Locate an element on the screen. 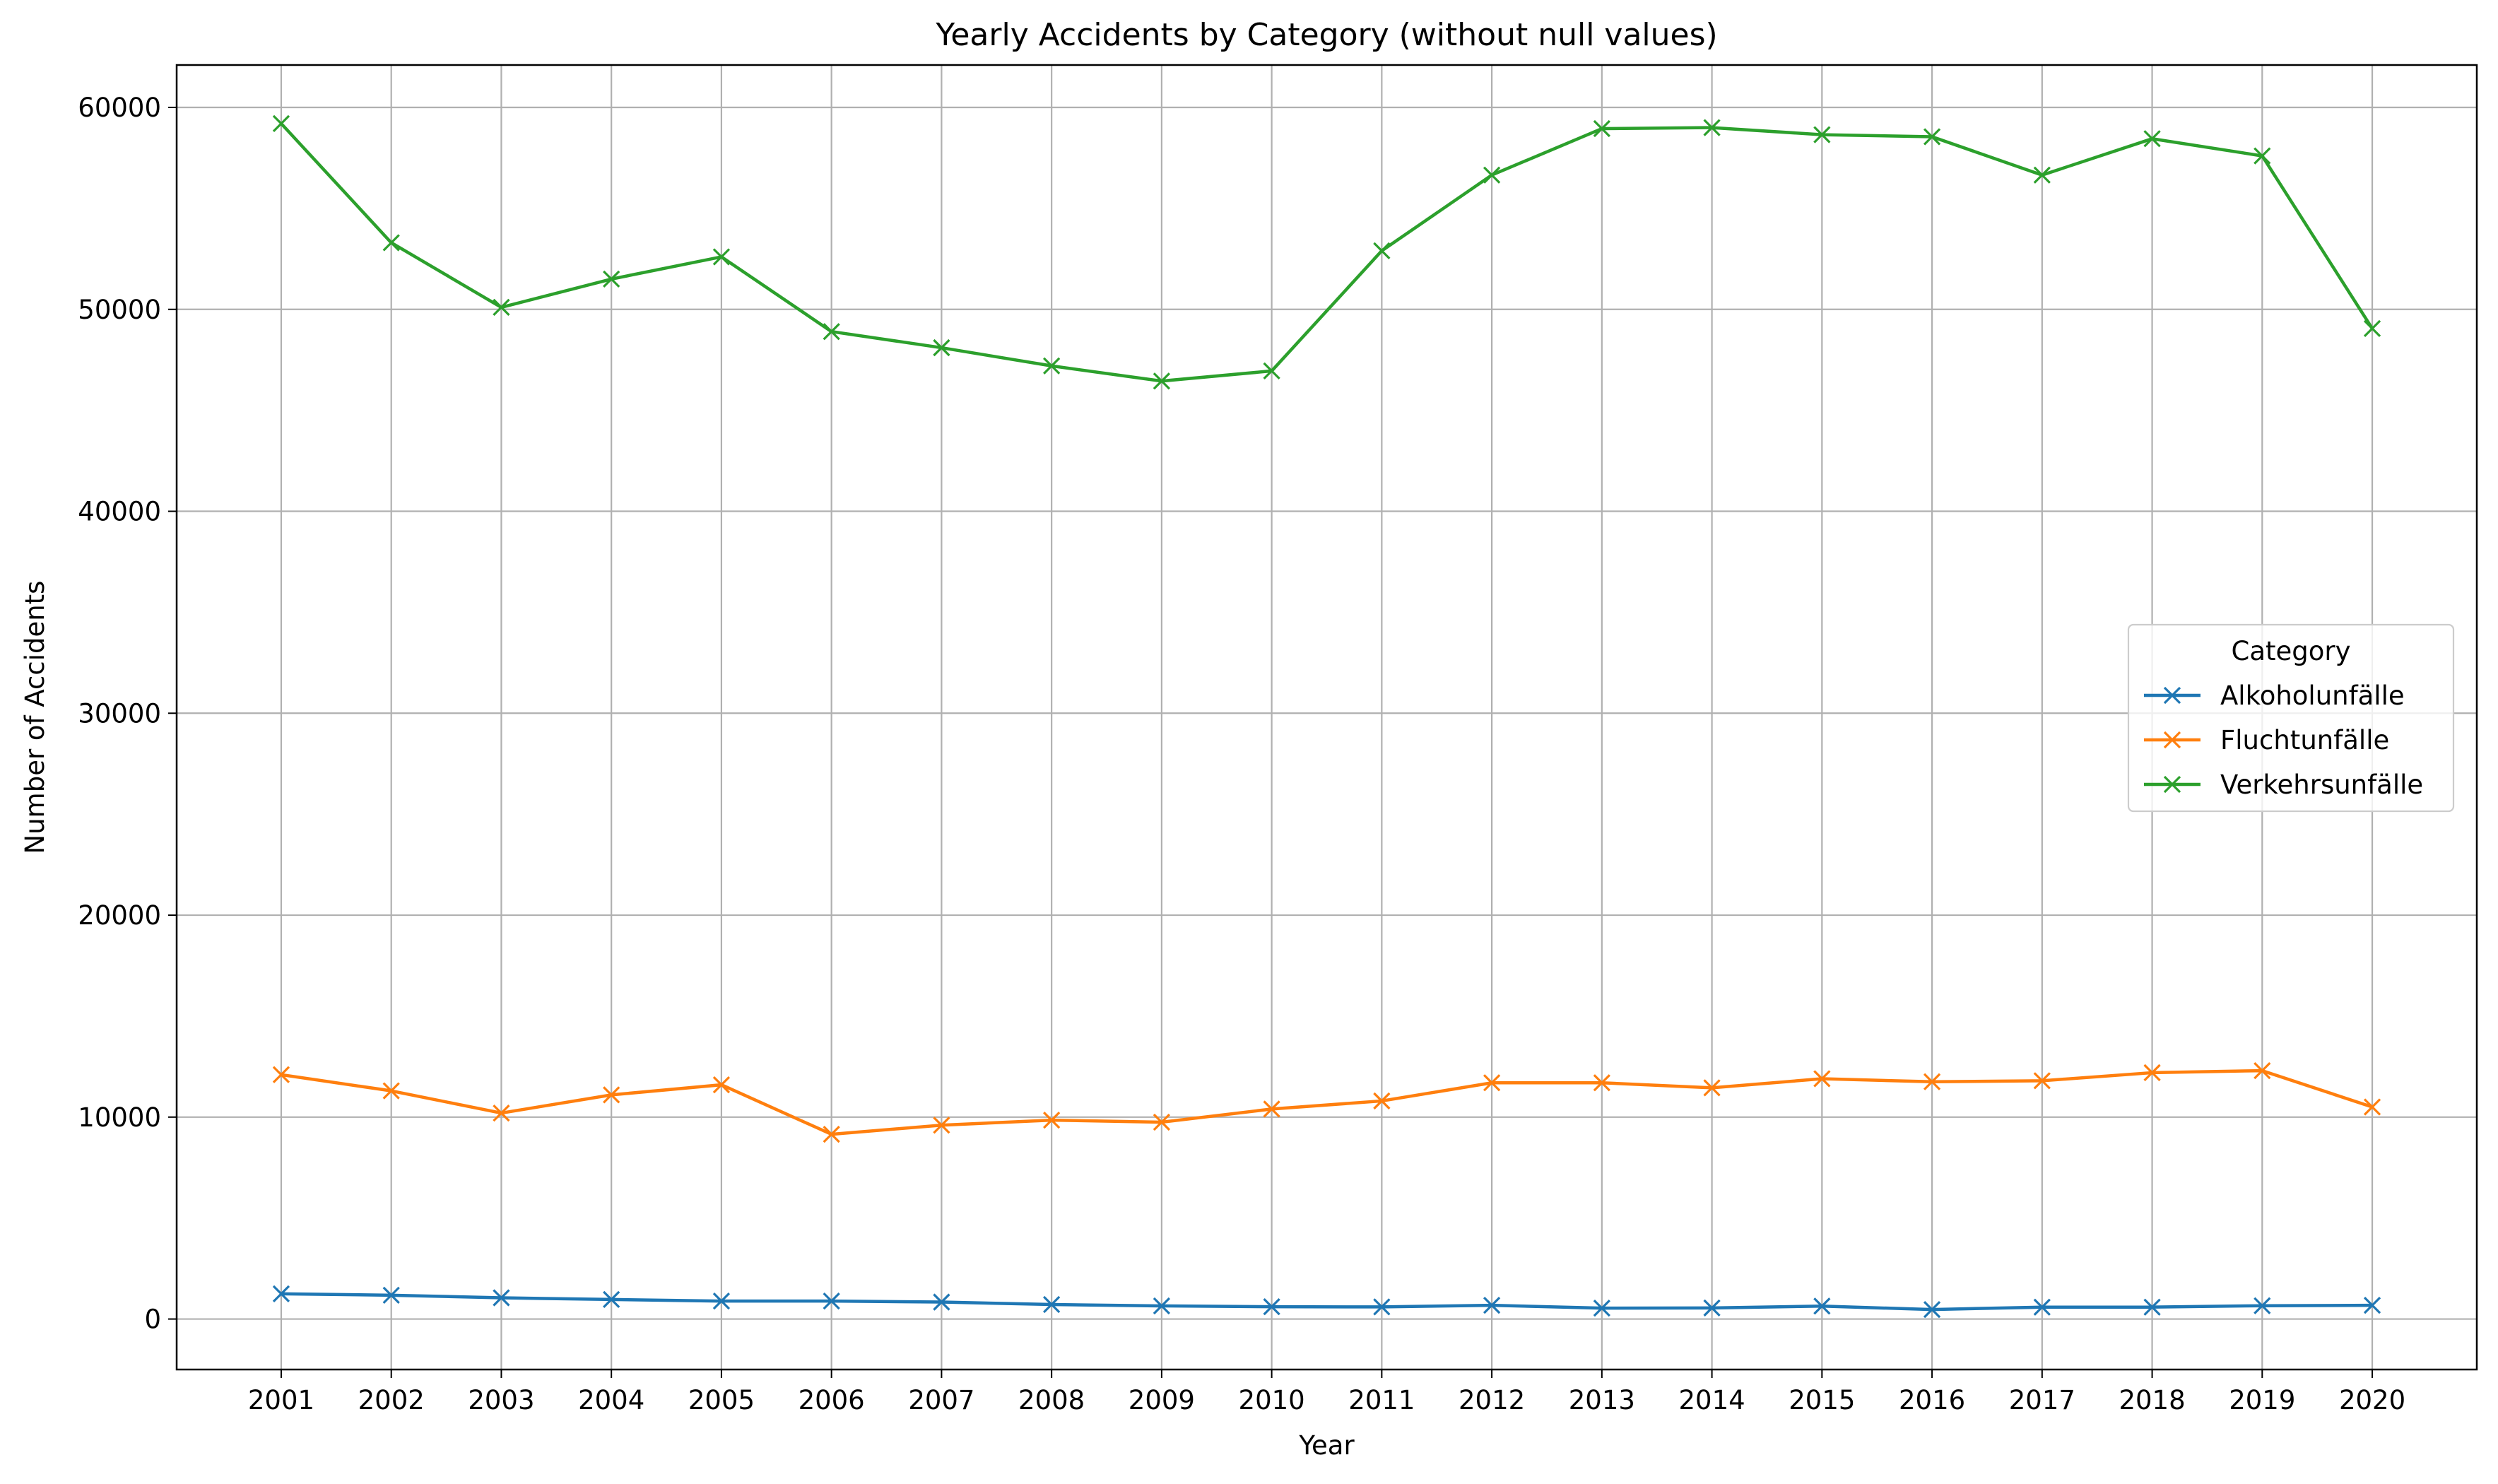 This screenshot has height=1484, width=2498. x-tick-label: 2015 is located at coordinates (1822, 1400).